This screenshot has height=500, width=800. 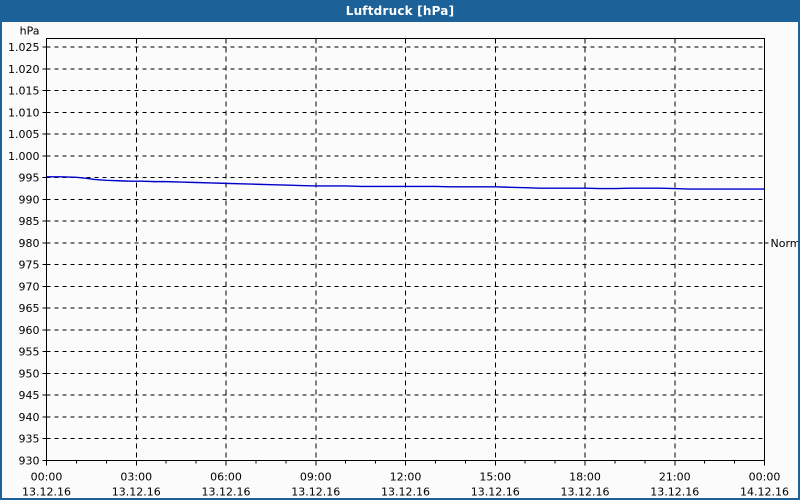 I want to click on y-tick-label: 950, so click(x=29, y=373).